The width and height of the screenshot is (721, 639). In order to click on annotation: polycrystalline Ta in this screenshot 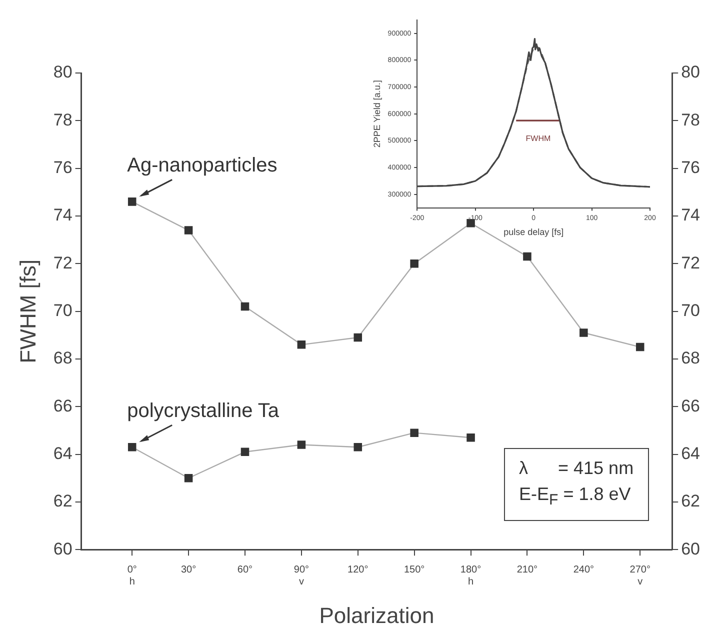, I will do `click(203, 411)`.